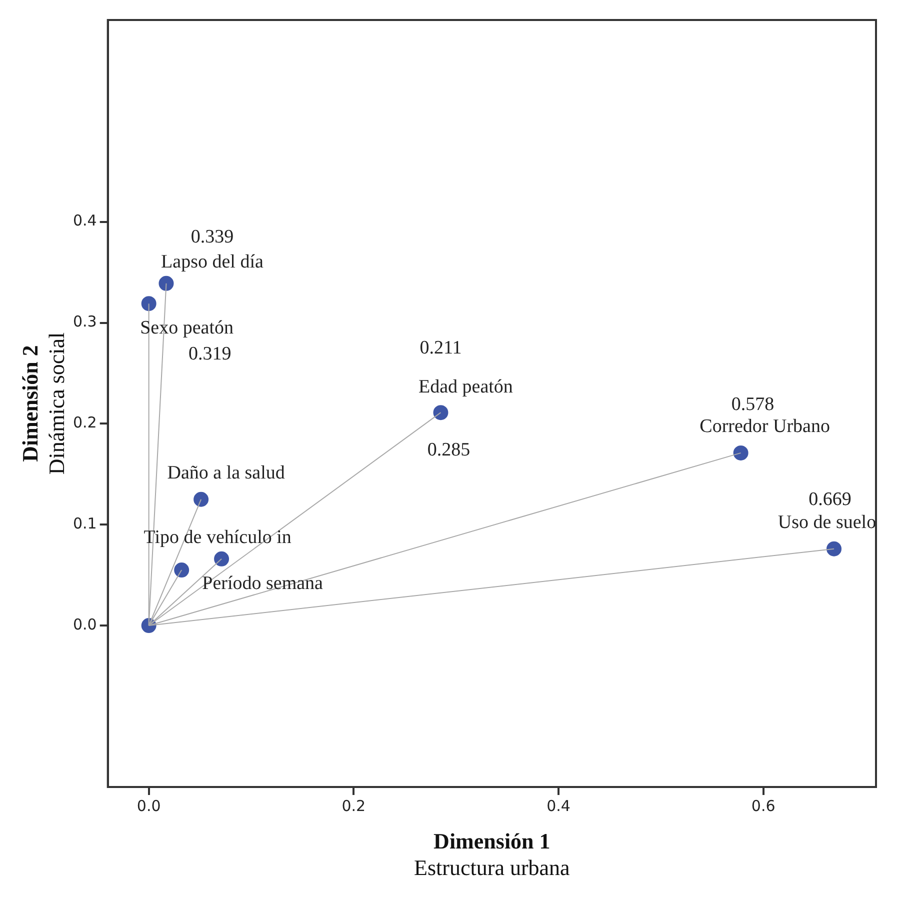 The width and height of the screenshot is (909, 905). I want to click on annotation: Sexo peatón, so click(187, 328).